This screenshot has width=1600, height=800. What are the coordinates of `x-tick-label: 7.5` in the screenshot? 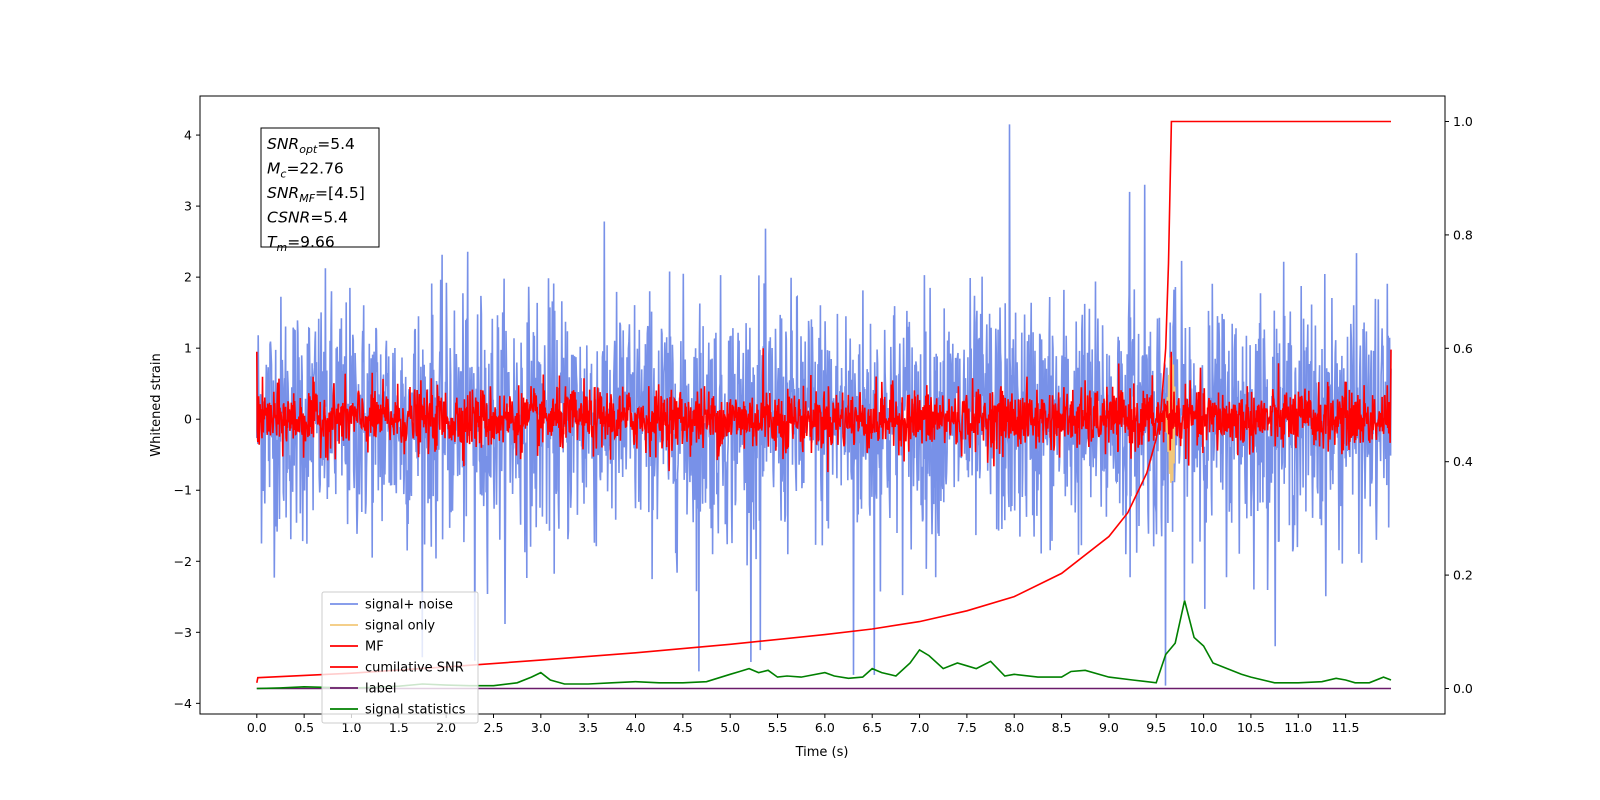 It's located at (967, 727).